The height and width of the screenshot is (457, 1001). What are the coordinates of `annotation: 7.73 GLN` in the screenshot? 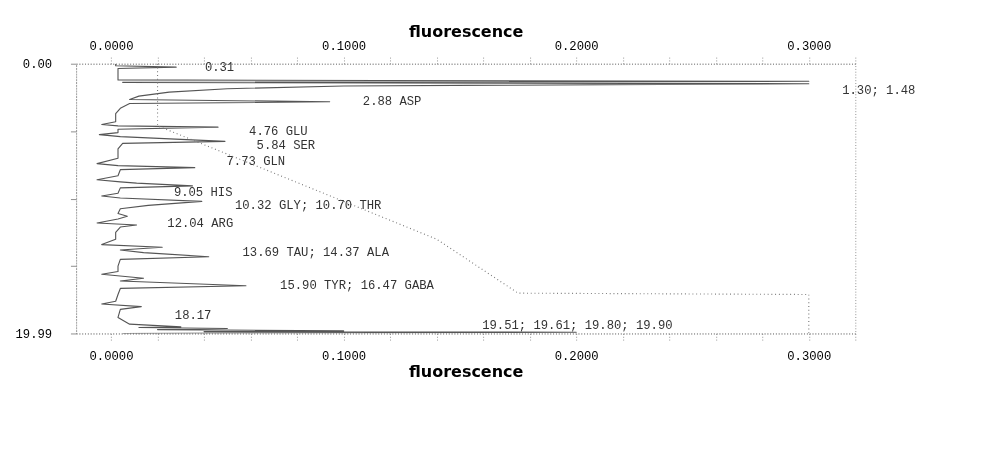 It's located at (256, 162).